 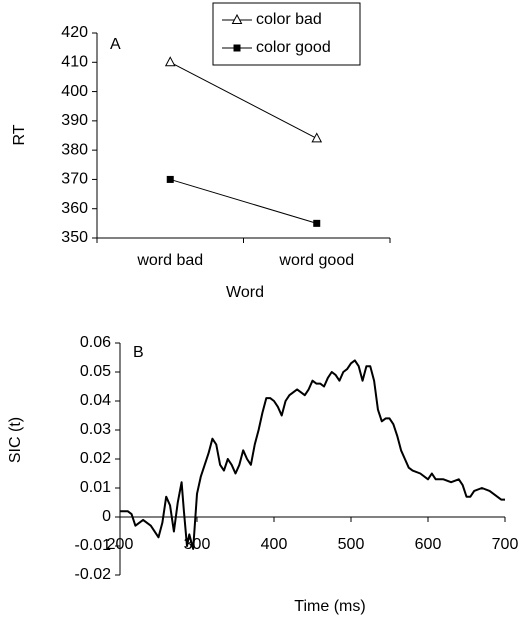 What do you see at coordinates (286, 34) in the screenshot?
I see `legend-box` at bounding box center [286, 34].